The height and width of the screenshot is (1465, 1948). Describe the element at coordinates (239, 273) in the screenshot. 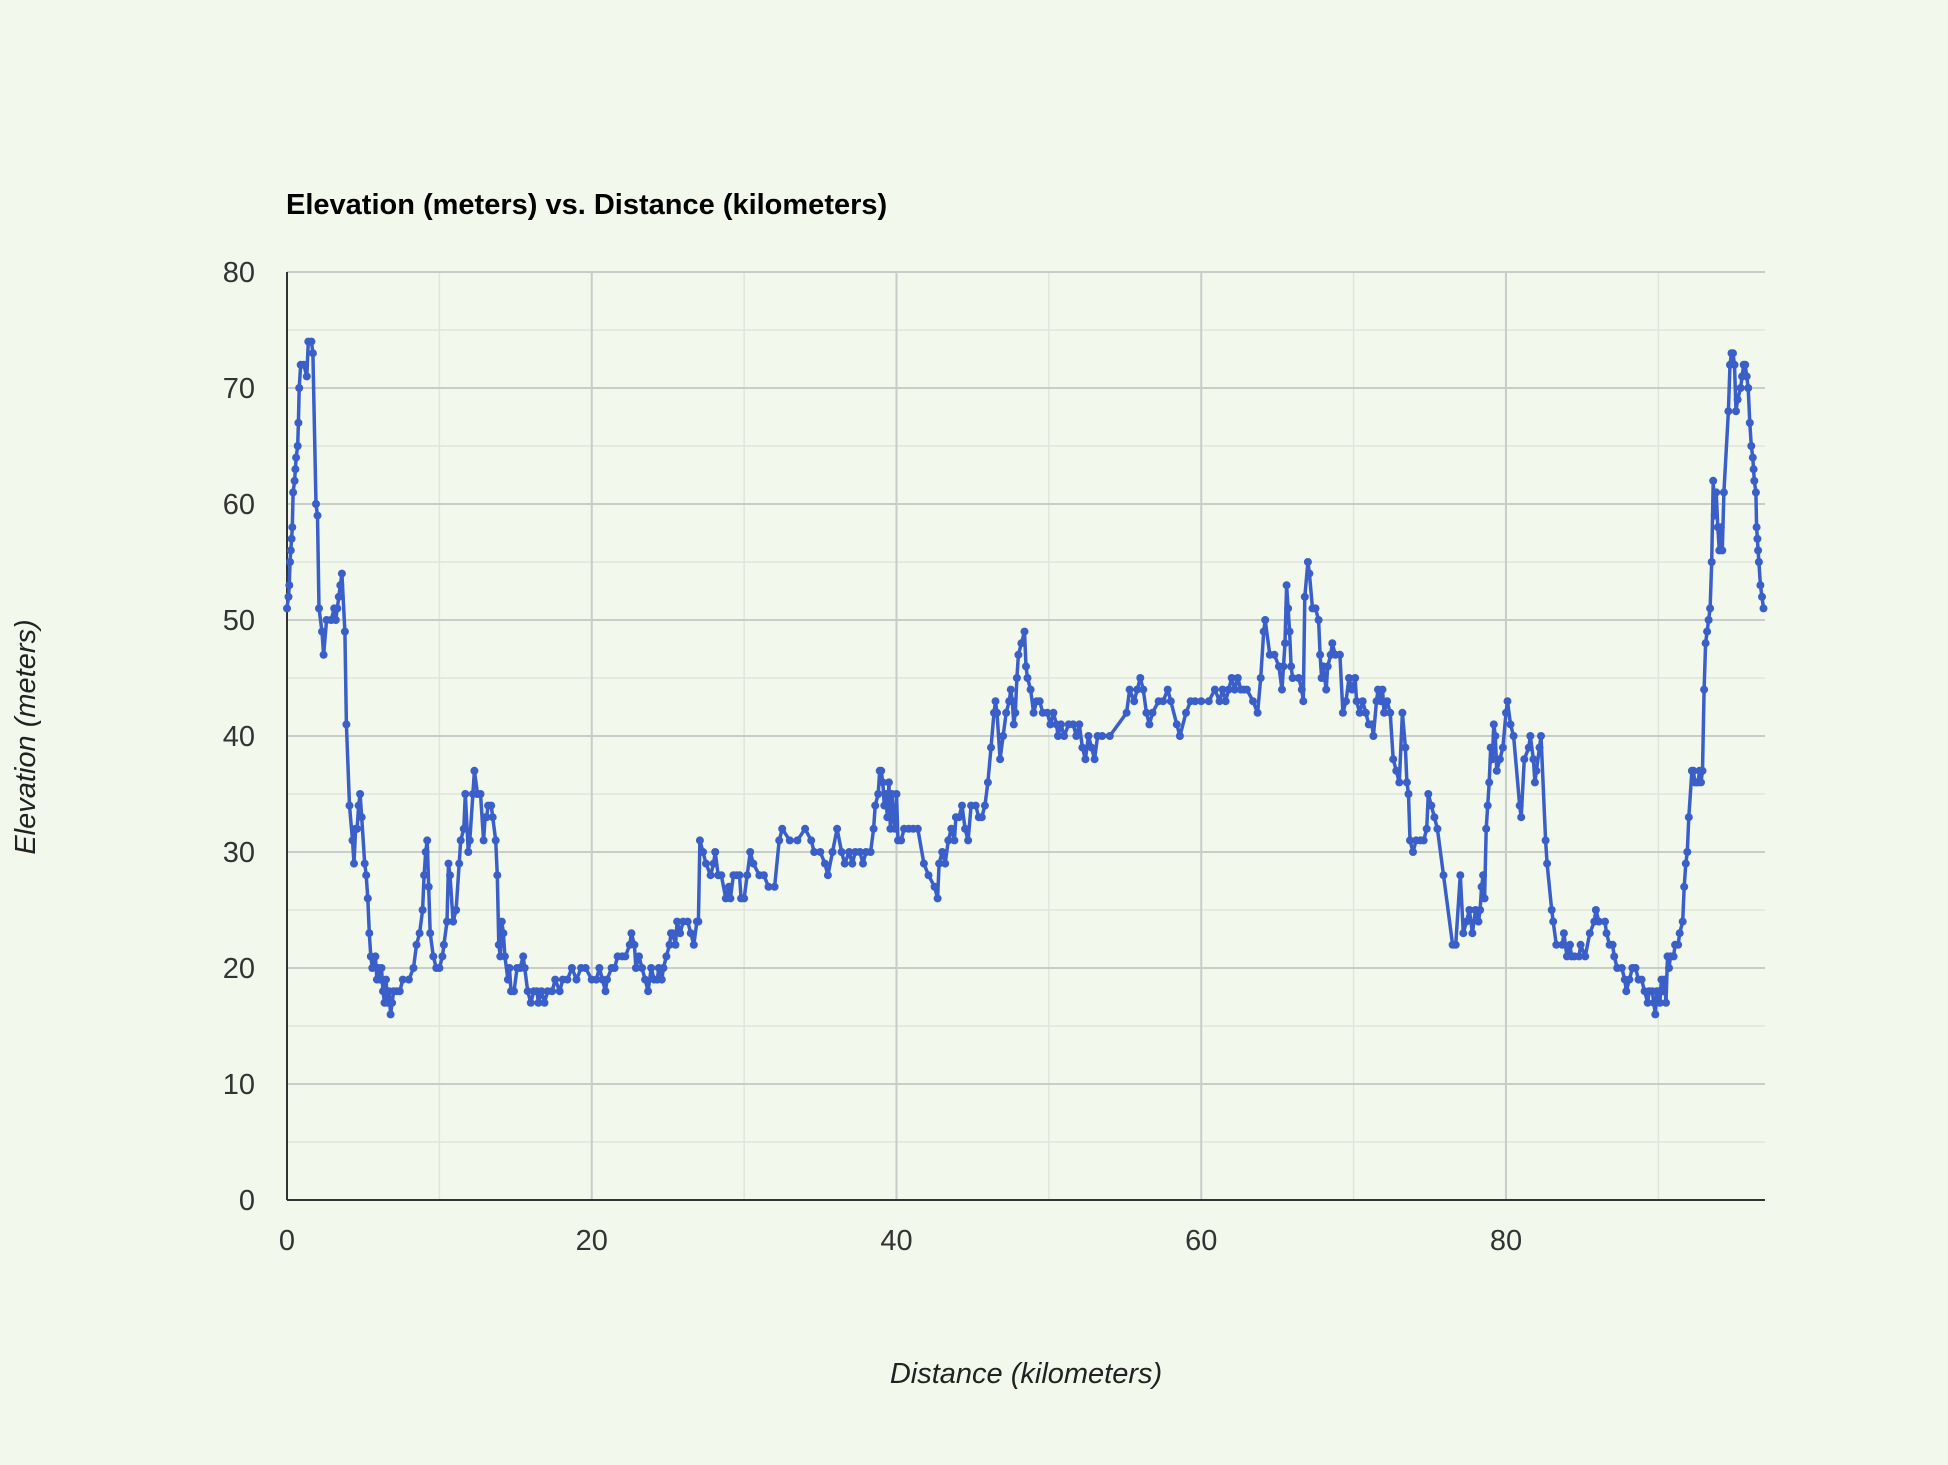

I see `y-tick-label: 80` at that location.